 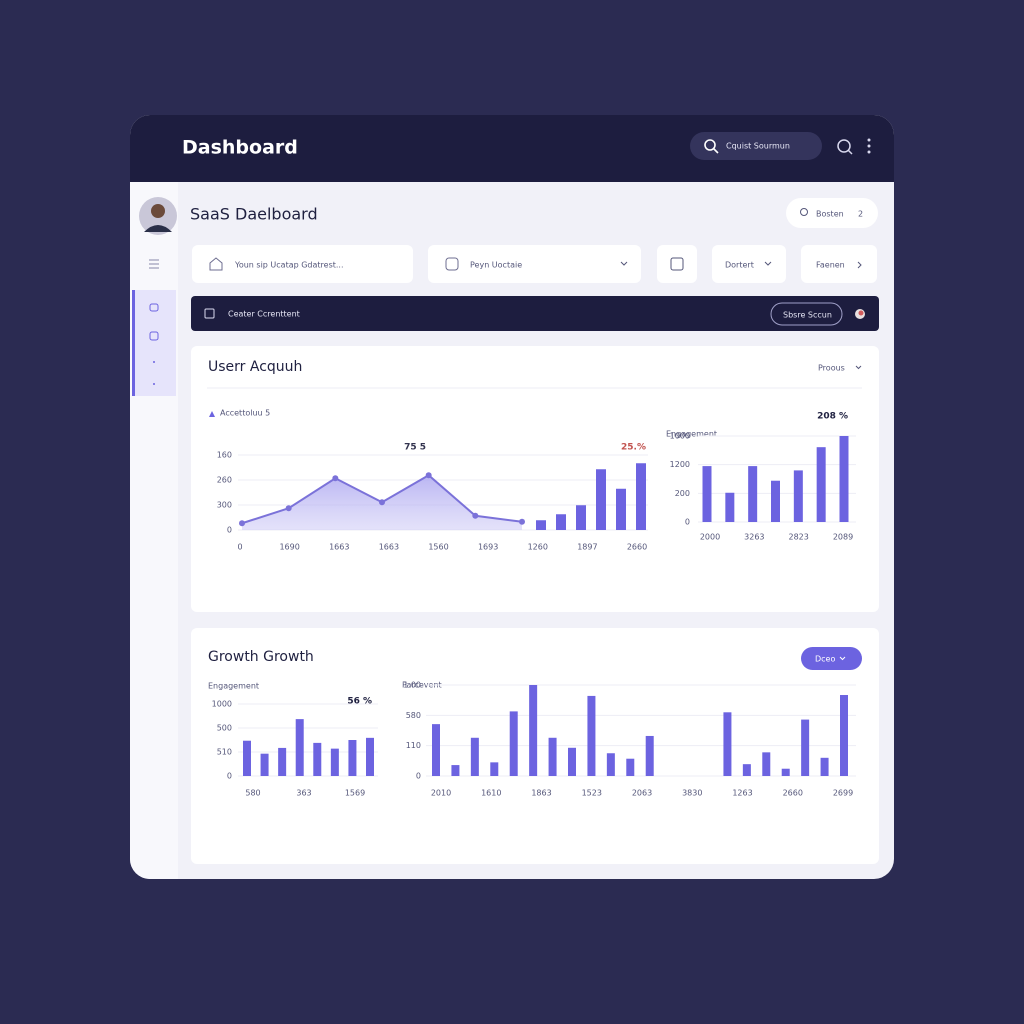 I want to click on calendar-button, so click(x=677, y=264).